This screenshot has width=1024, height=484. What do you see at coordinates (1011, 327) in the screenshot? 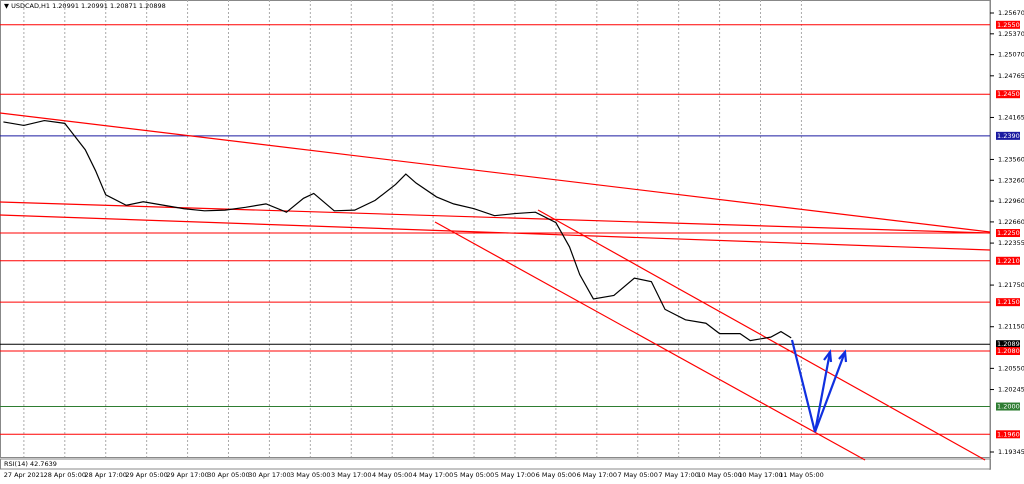
I see `y-tick-label: 1.21150` at bounding box center [1011, 327].